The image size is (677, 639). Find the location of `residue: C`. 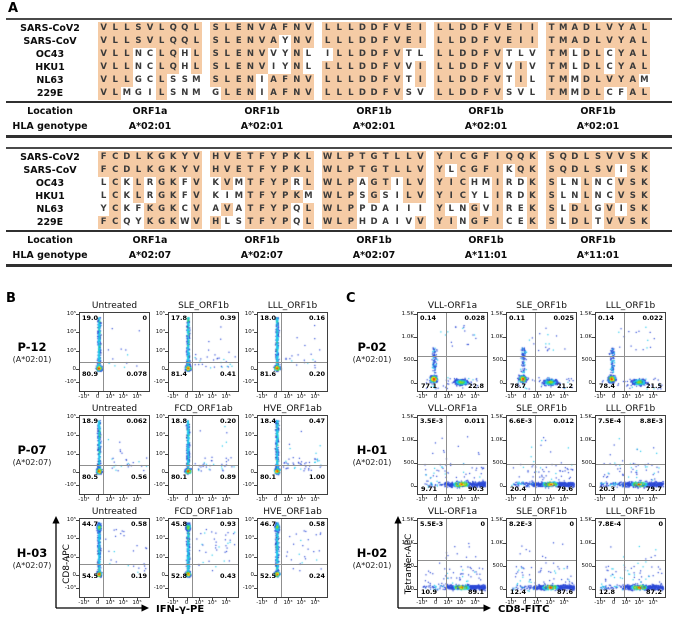

residue: C is located at coordinates (463, 170).